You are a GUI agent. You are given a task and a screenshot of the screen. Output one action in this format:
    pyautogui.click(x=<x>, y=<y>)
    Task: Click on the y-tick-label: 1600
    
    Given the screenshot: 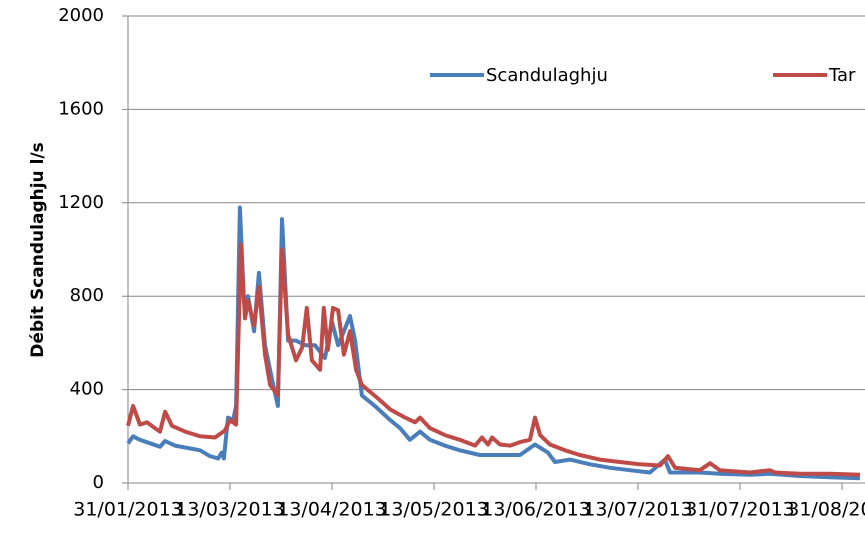 What is the action you would take?
    pyautogui.click(x=81, y=108)
    